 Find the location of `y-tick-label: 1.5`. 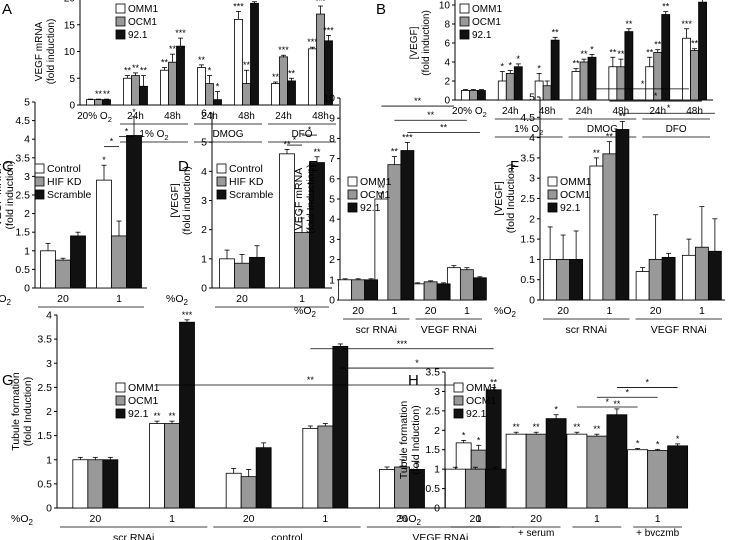

y-tick-label: 1.5 is located at coordinates (432, 450).